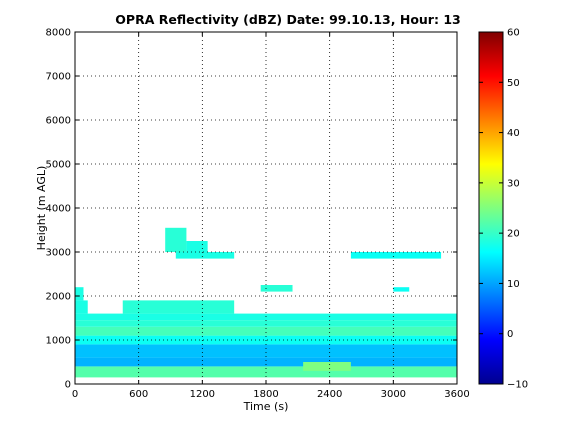 This screenshot has width=576, height=432. What do you see at coordinates (266, 406) in the screenshot?
I see `x-axis-label: Time (s)` at bounding box center [266, 406].